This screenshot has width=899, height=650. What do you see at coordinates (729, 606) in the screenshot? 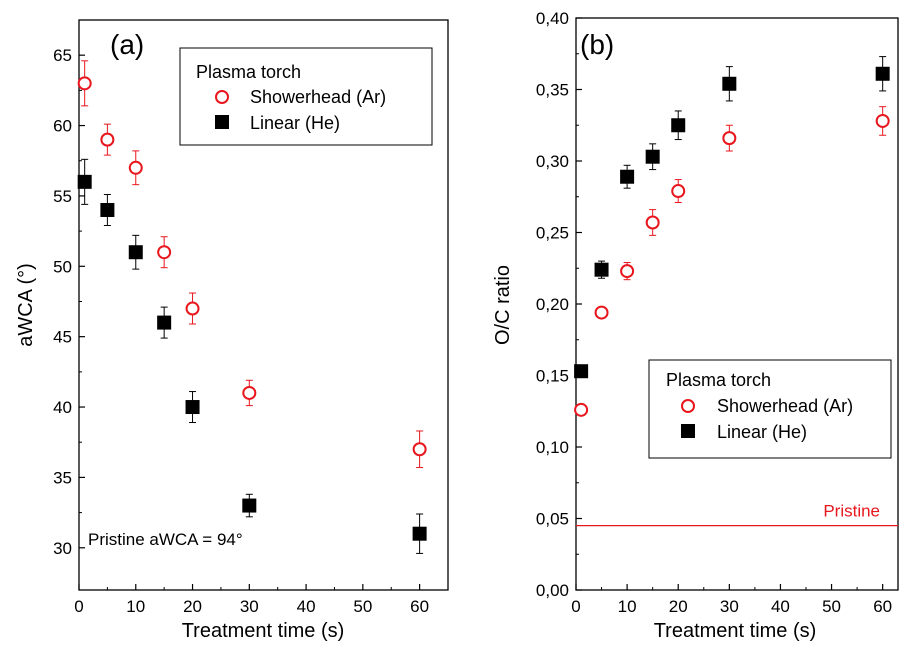
I see `panel-b-x-tick-label: 30` at bounding box center [729, 606].